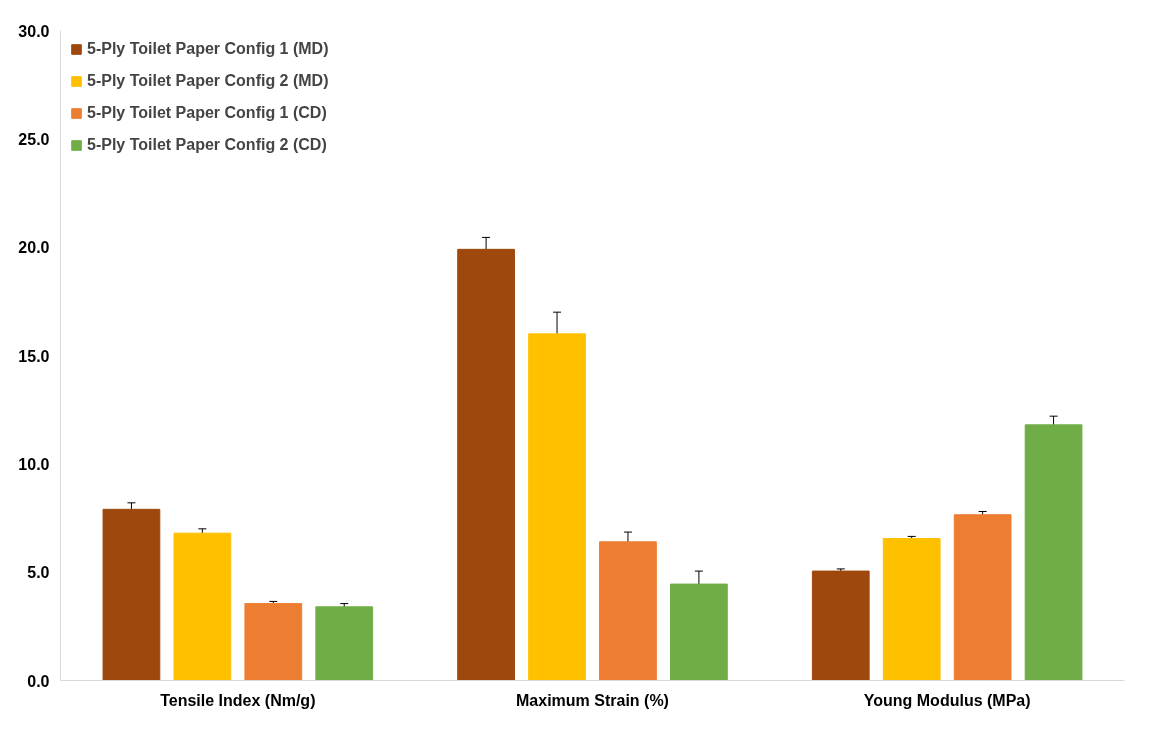 The height and width of the screenshot is (730, 1154). I want to click on legend-label: 5-Ply Toilet Paper Config 2 (CD), so click(207, 145).